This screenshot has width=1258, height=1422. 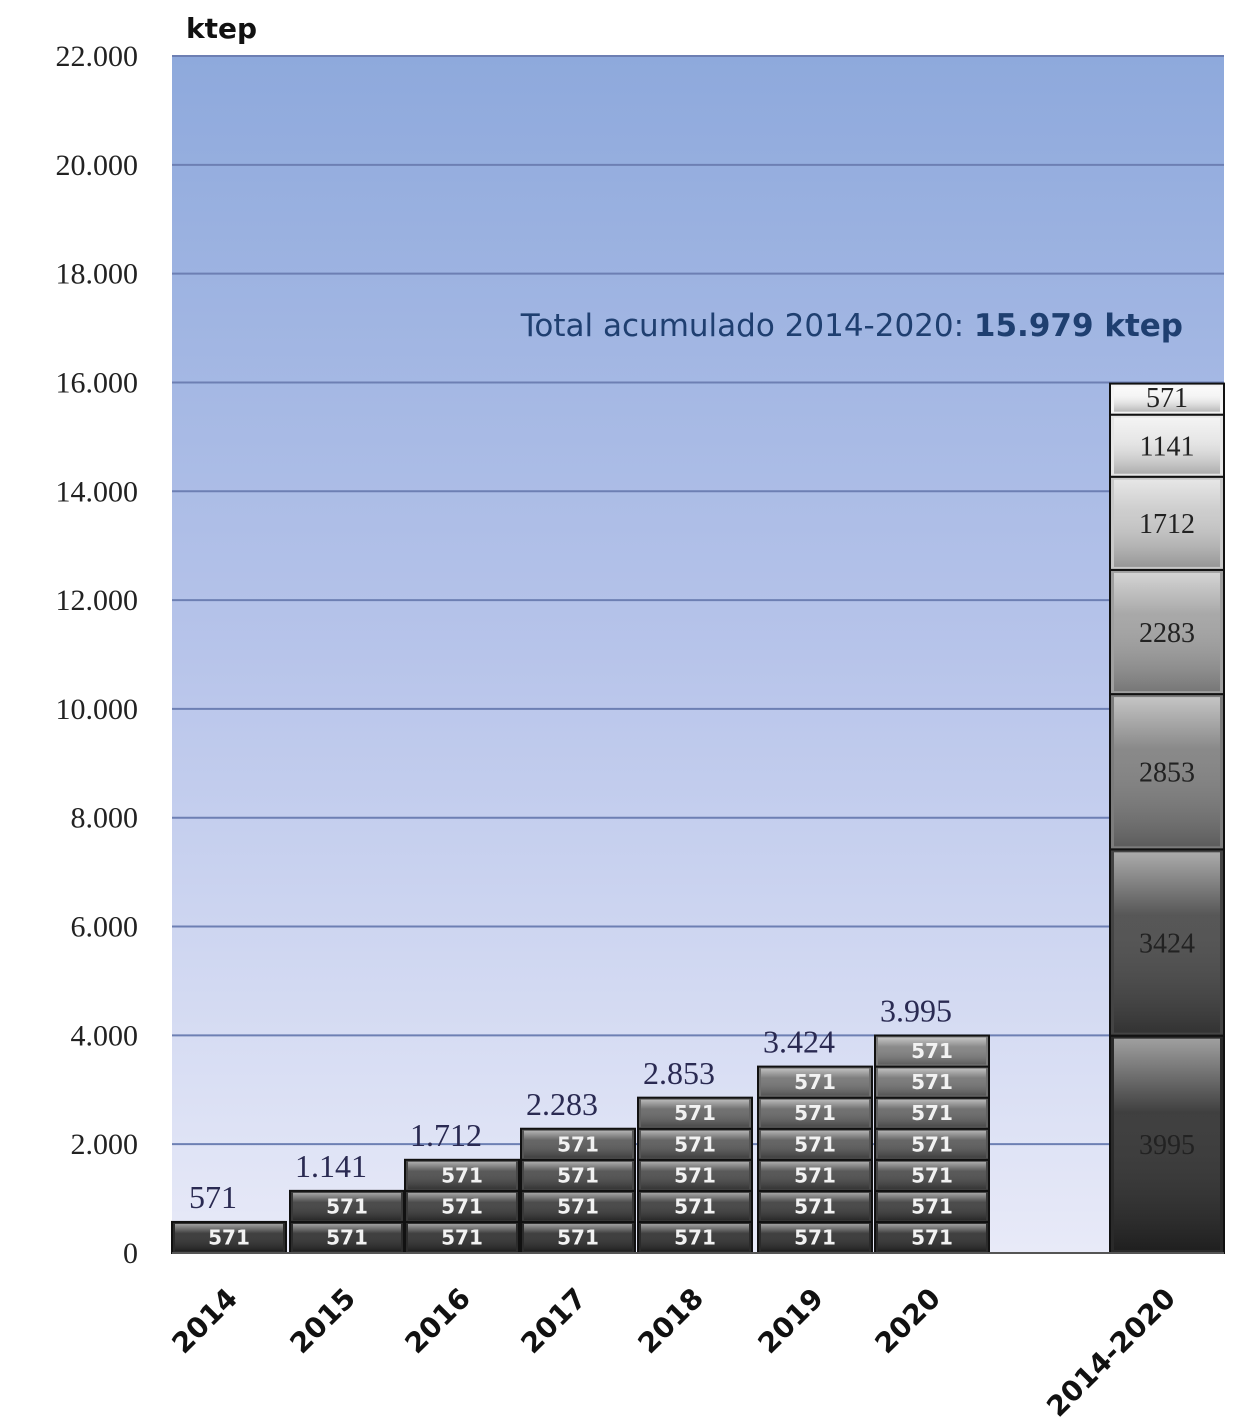 I want to click on x-tick-label: 2015, so click(x=323, y=1321).